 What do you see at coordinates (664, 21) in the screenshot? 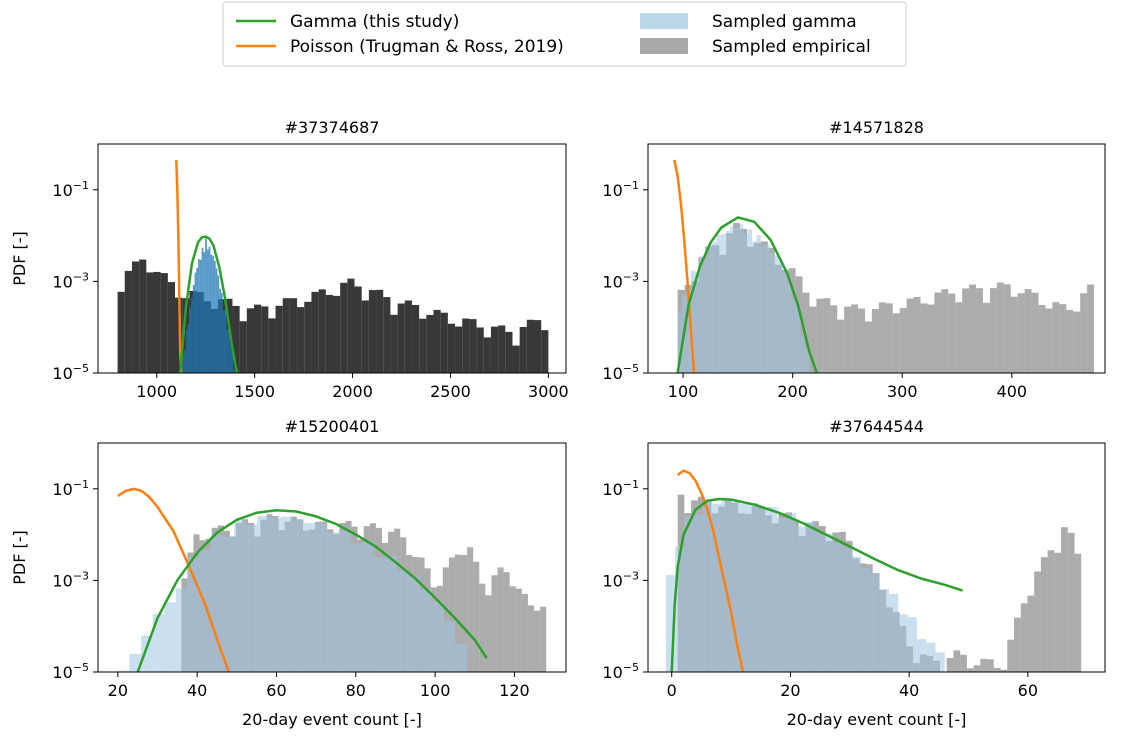
I see `legend-sampled-gamma-swatch` at bounding box center [664, 21].